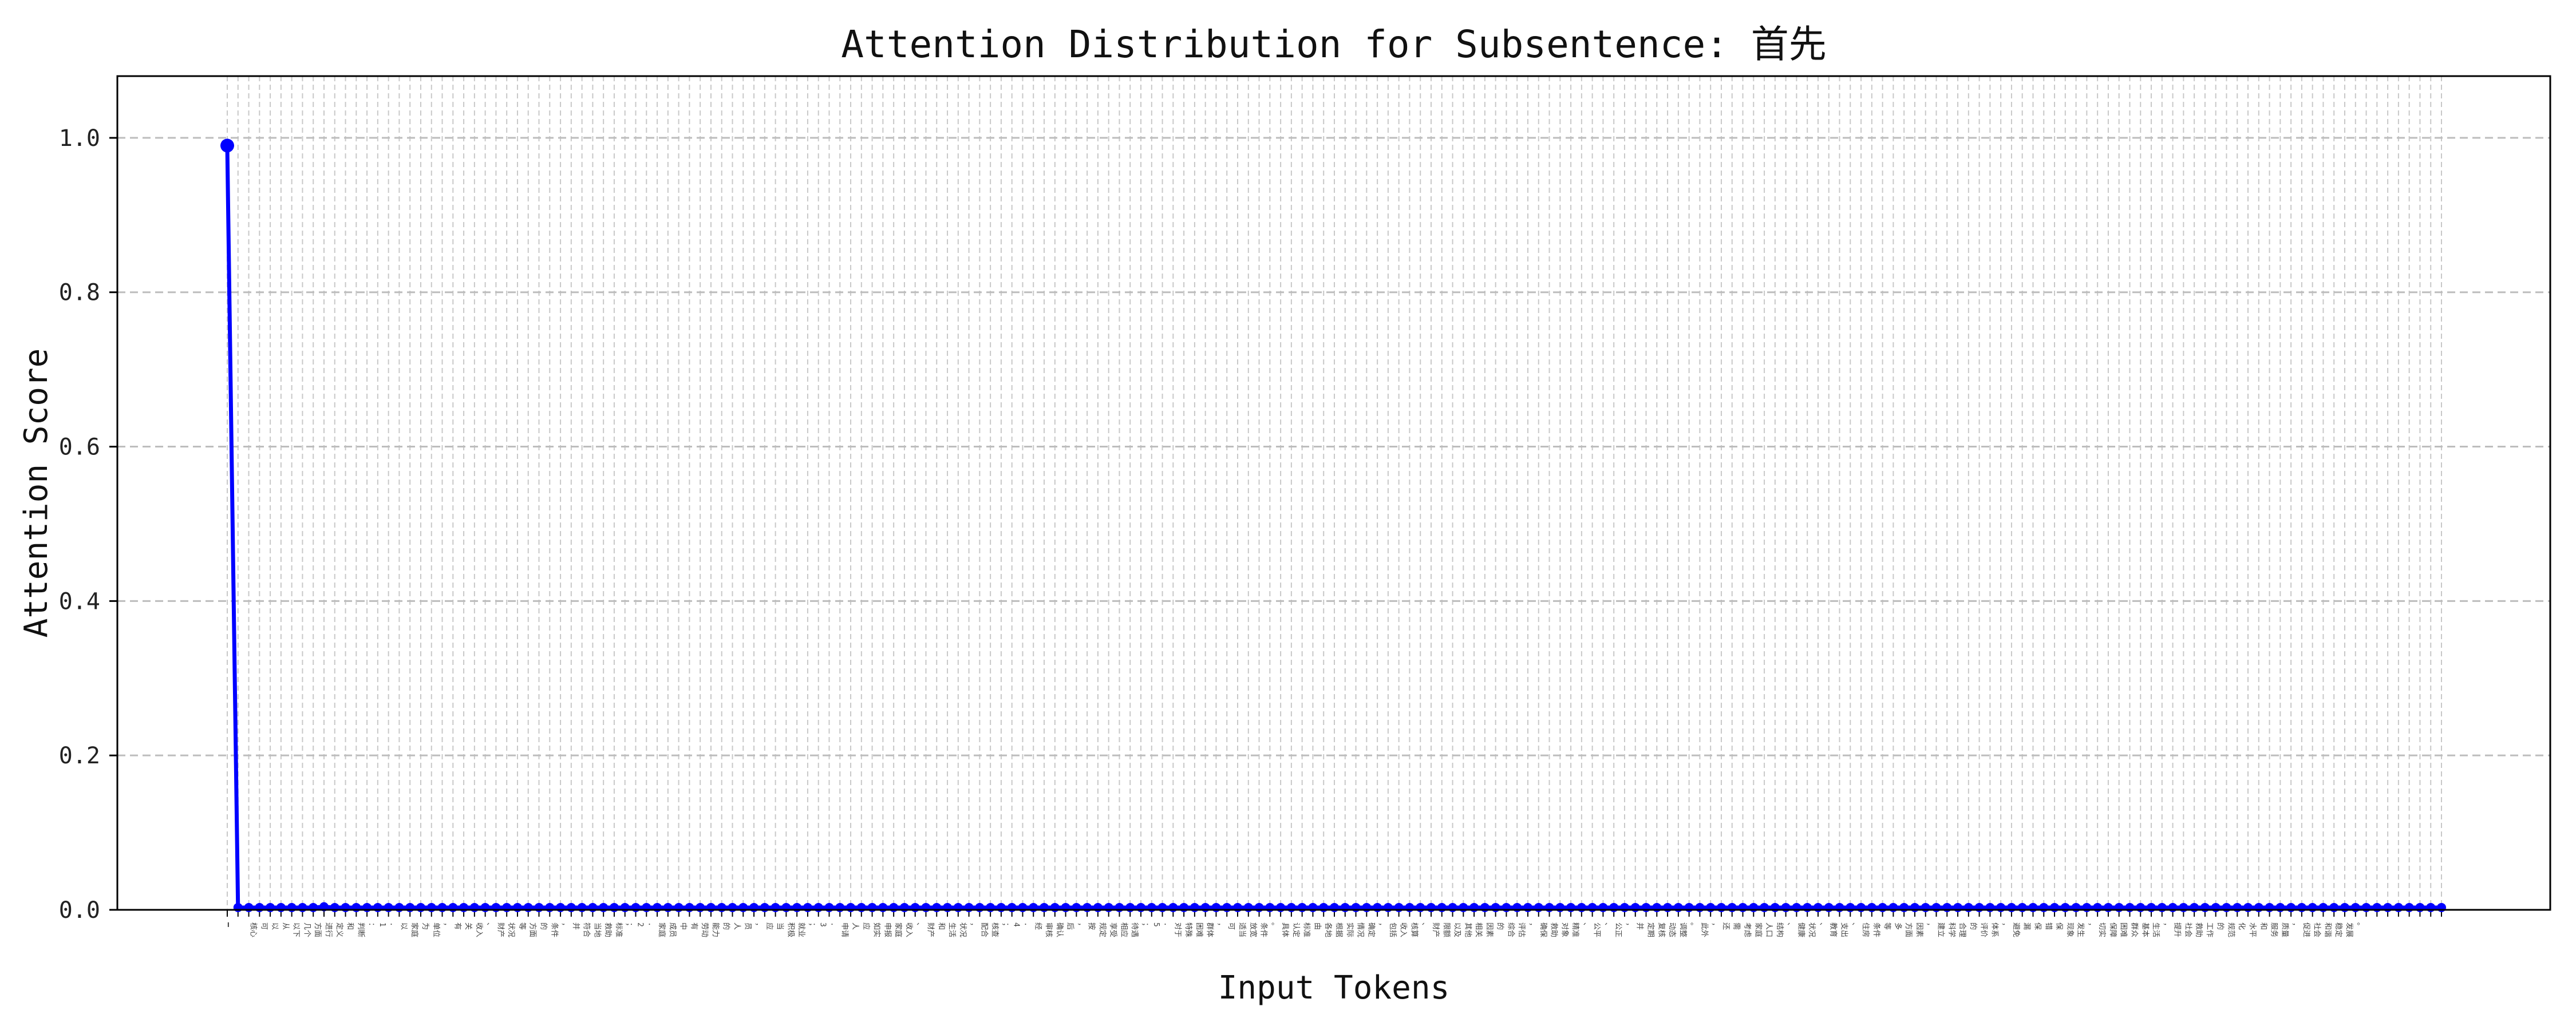 The width and height of the screenshot is (2576, 1030). Describe the element at coordinates (1102, 929) in the screenshot. I see `x-tick-label: 规定` at that location.